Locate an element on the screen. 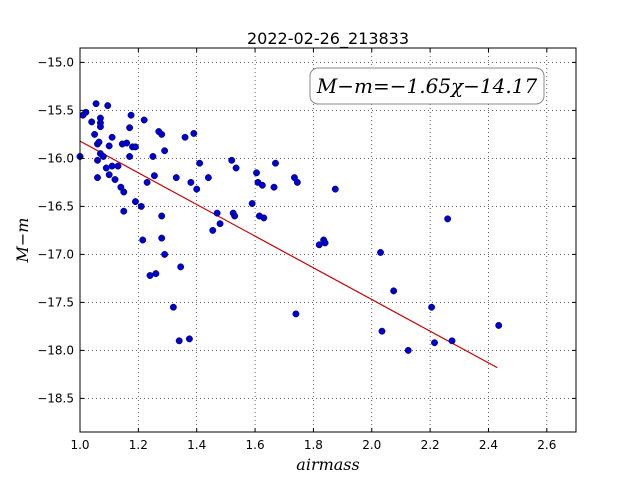  x-tick-label: 1.4 is located at coordinates (196, 445).